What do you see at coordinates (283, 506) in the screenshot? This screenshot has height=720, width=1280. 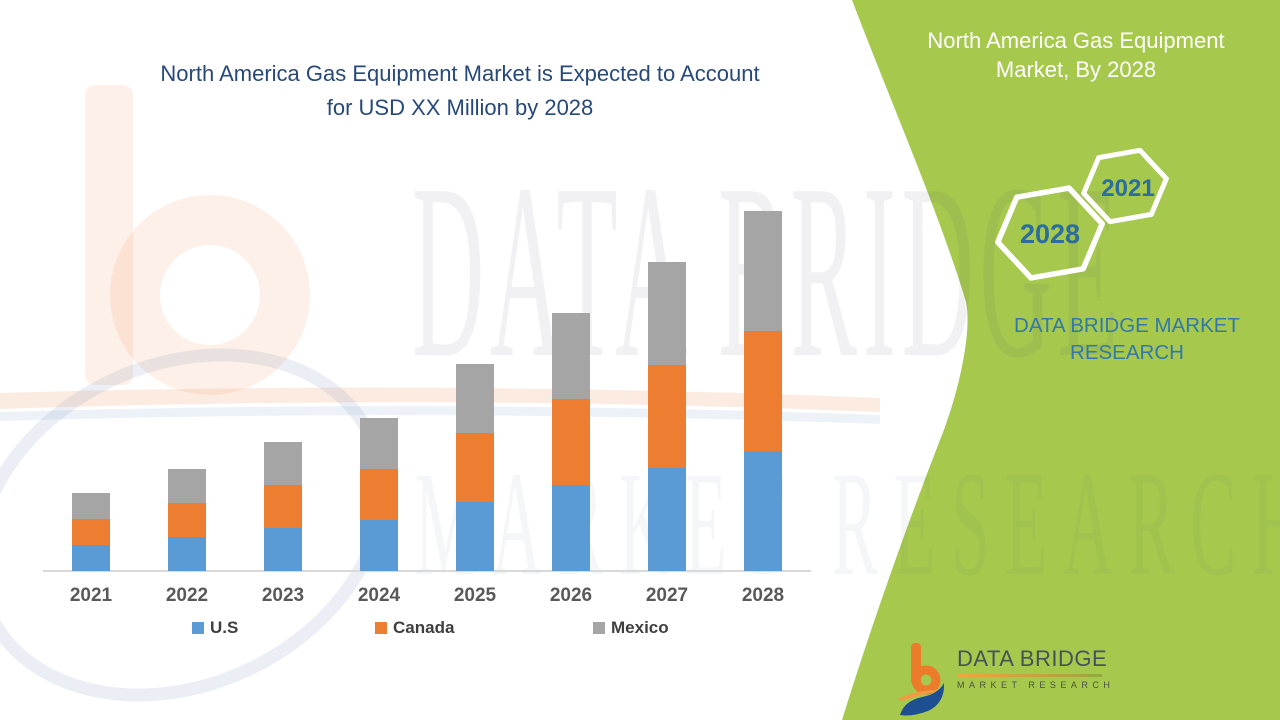 I see `bar-segment-canada-2023` at bounding box center [283, 506].